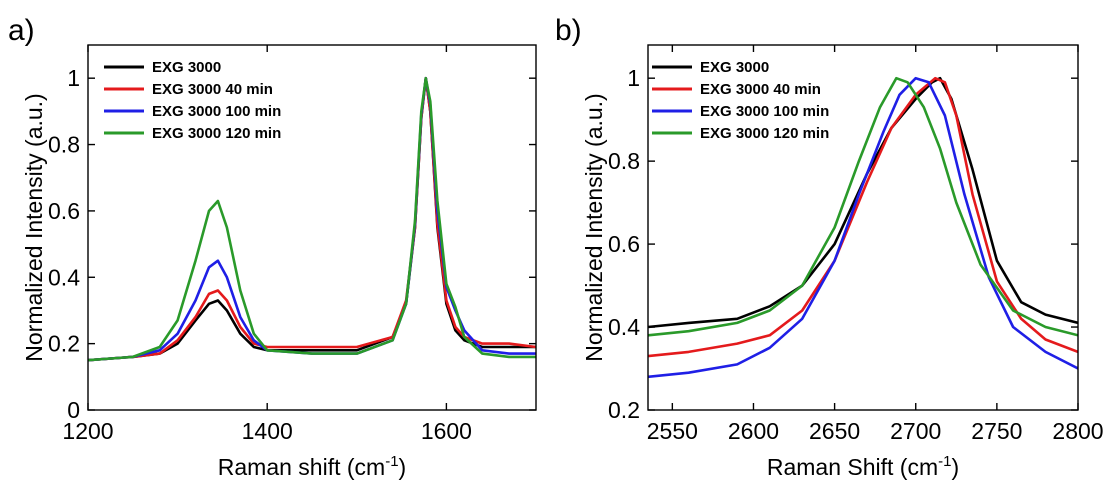 The width and height of the screenshot is (1116, 482). What do you see at coordinates (446, 431) in the screenshot?
I see `x-tick-label: 1600` at bounding box center [446, 431].